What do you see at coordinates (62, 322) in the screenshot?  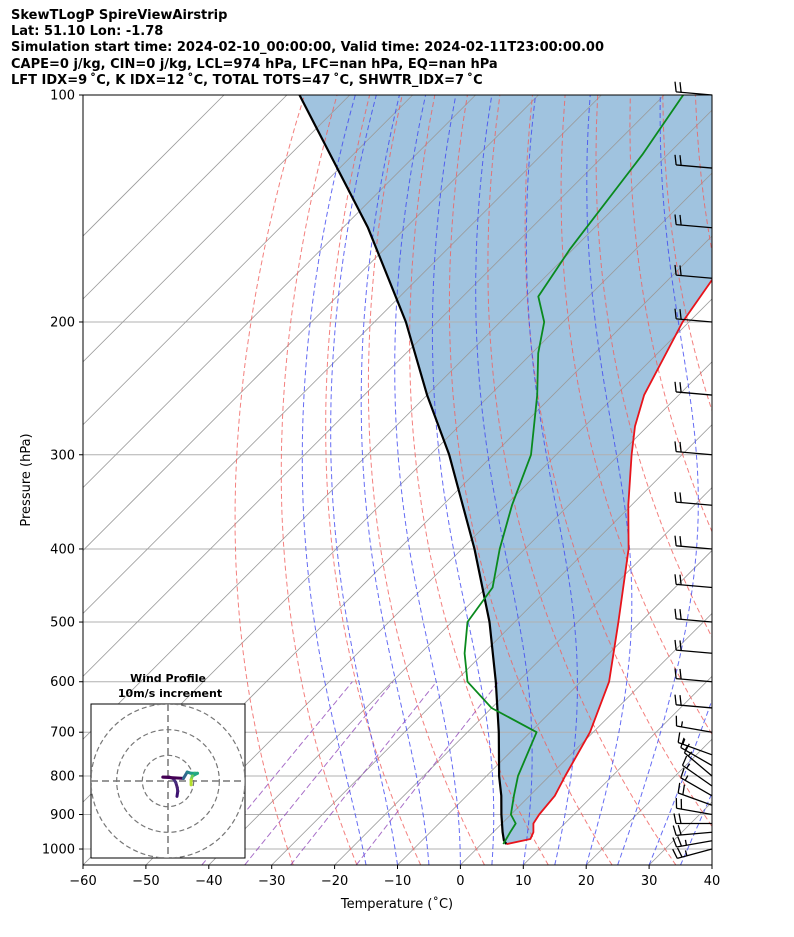 I see `y-tick-label: 200` at bounding box center [62, 322].